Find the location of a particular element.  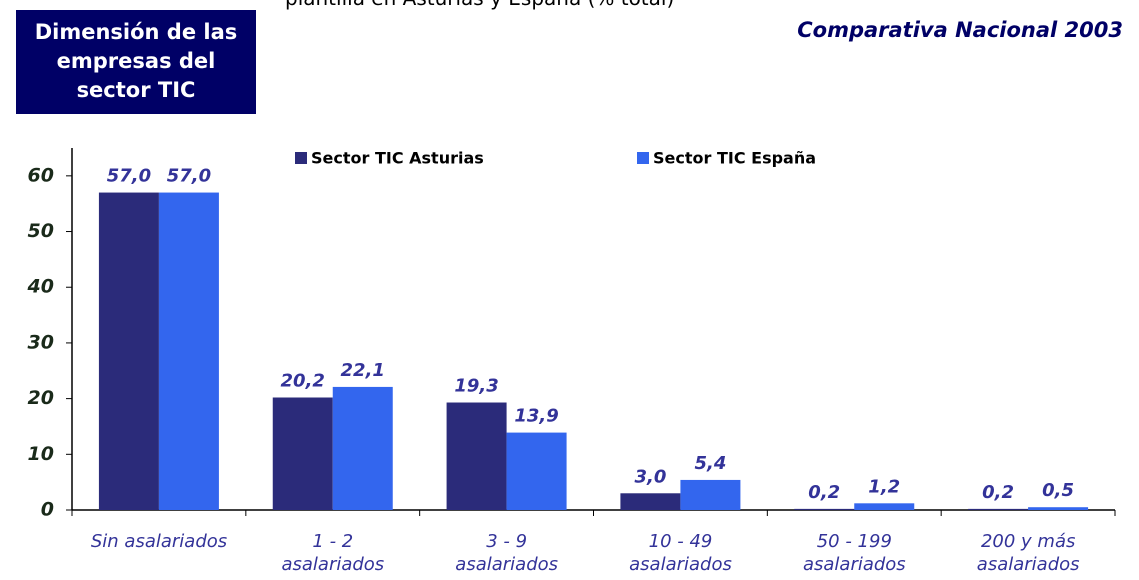

subtitle: plantilla en Asturias y España (% total) is located at coordinates (479, 5).